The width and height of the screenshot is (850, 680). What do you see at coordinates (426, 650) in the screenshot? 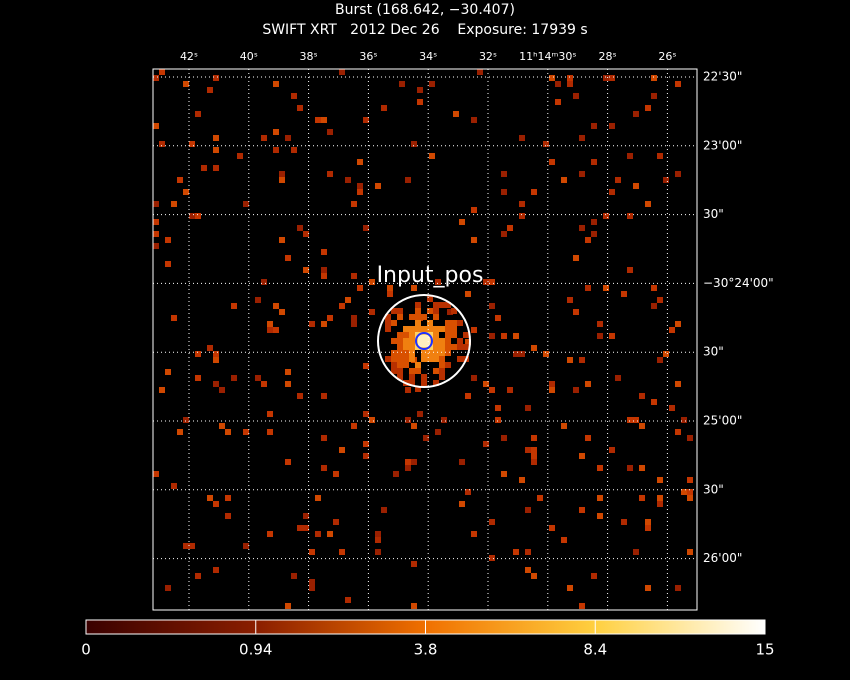
I see `colorbar-label: 3.8` at bounding box center [426, 650].